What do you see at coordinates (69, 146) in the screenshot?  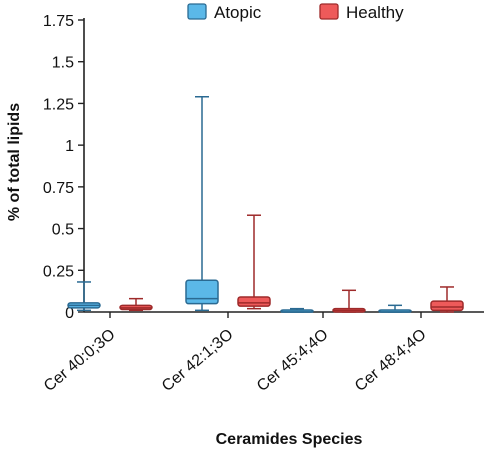 I see `y-tick-label: 1` at bounding box center [69, 146].